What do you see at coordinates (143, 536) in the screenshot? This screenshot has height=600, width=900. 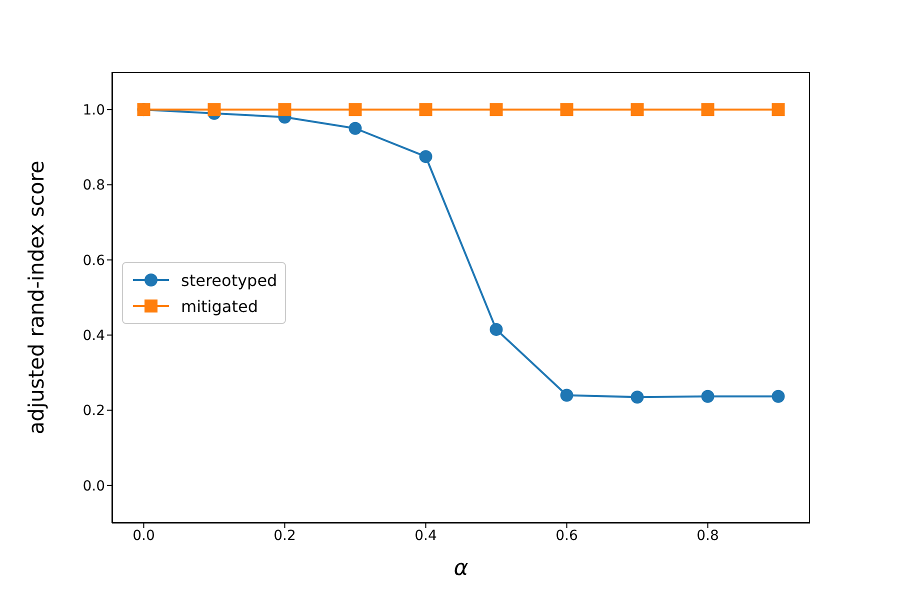 I see `x-tick-label: 0.0` at bounding box center [143, 536].